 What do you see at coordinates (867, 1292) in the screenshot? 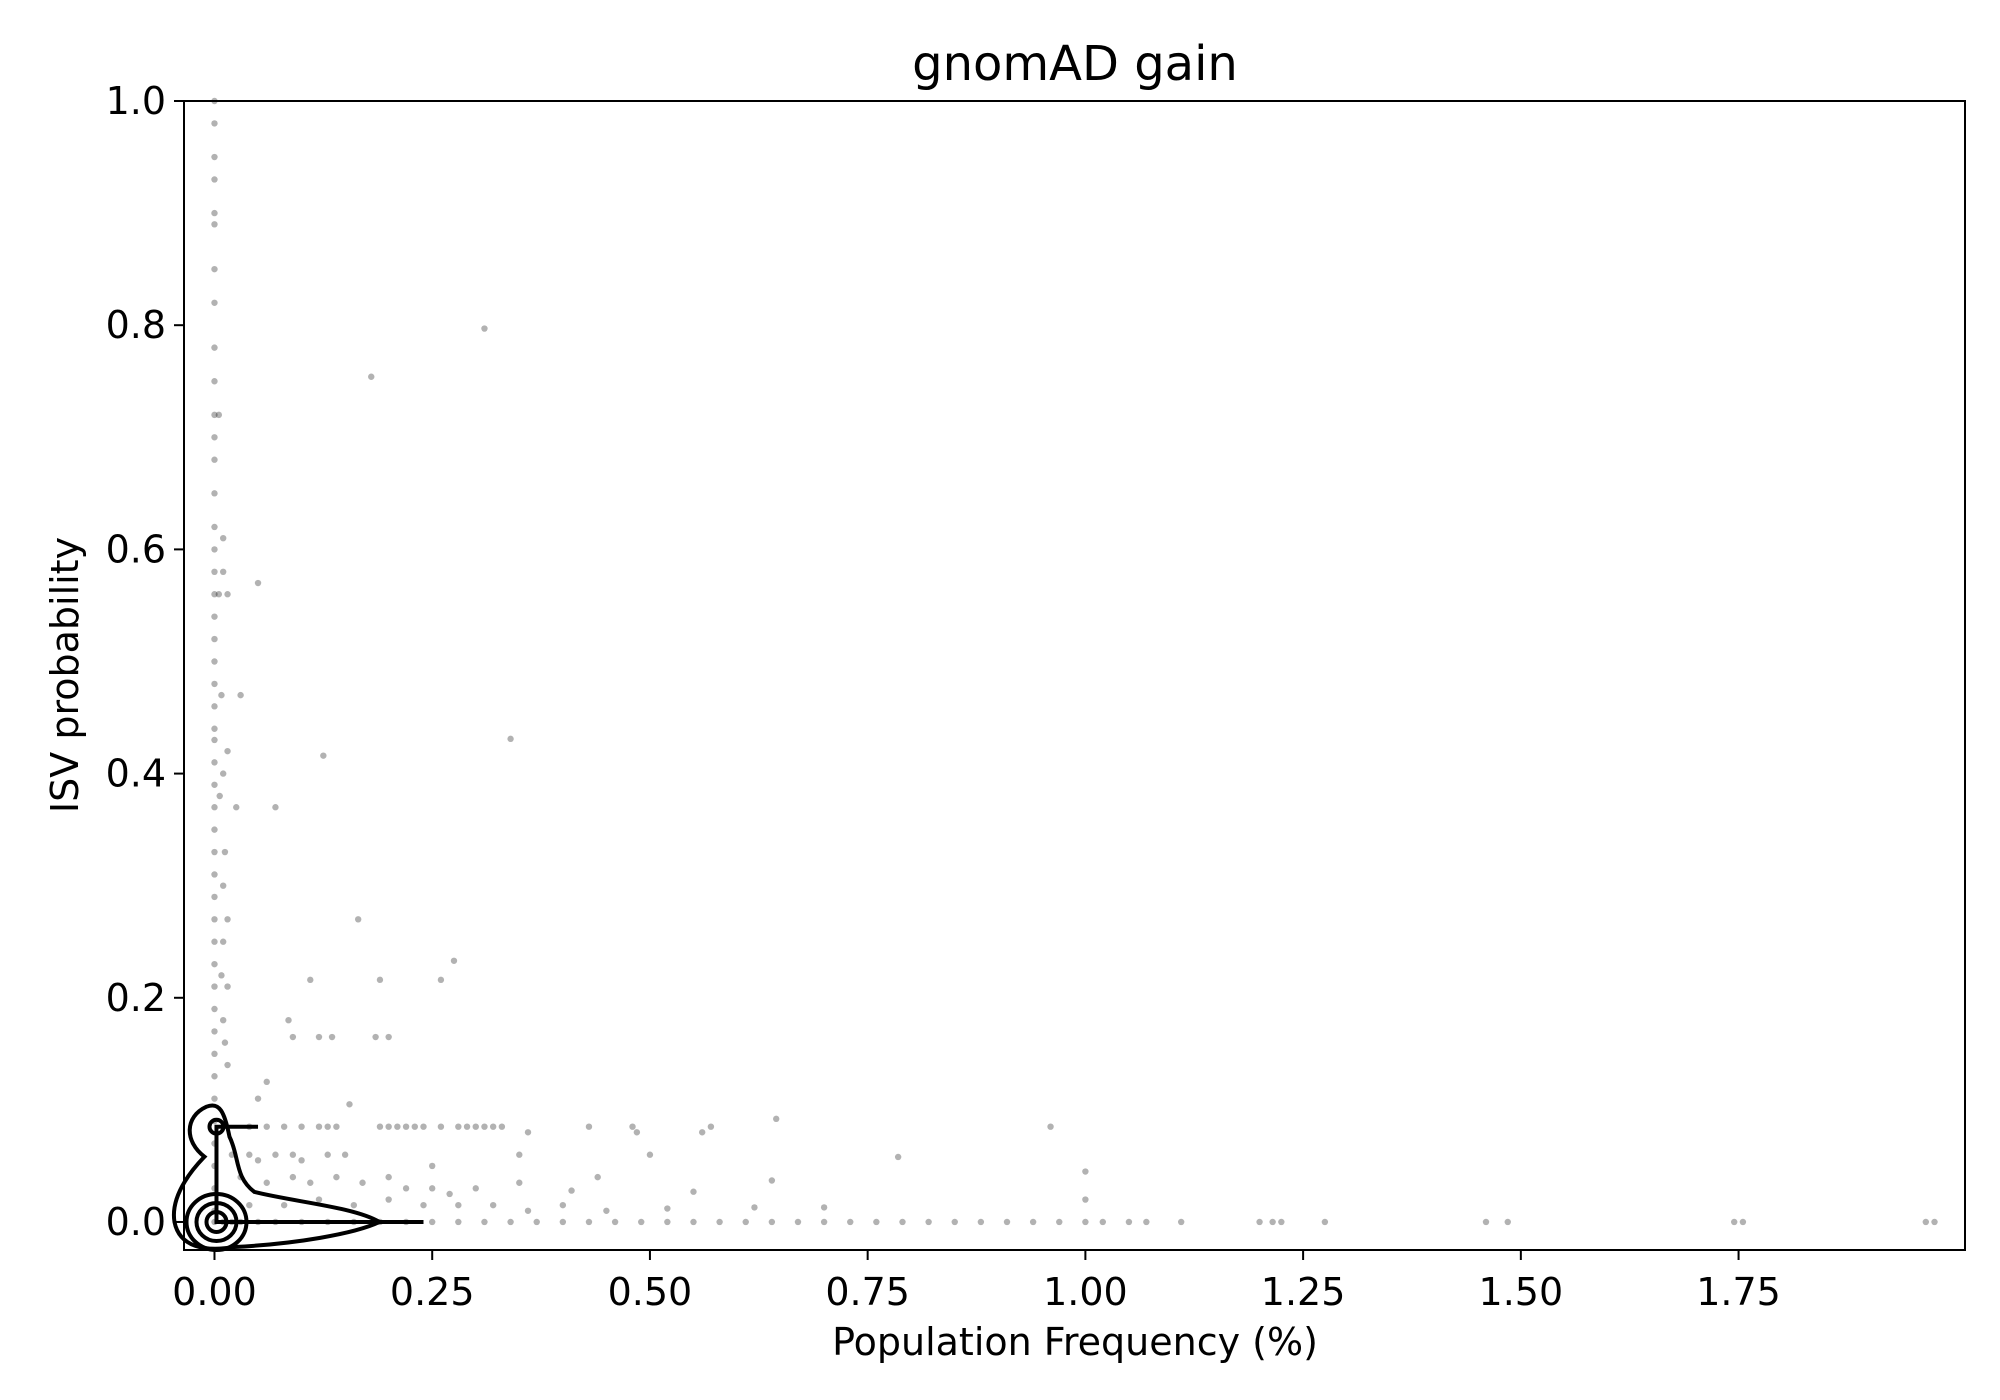
I see `x-tick-label: 0.75` at bounding box center [867, 1292].